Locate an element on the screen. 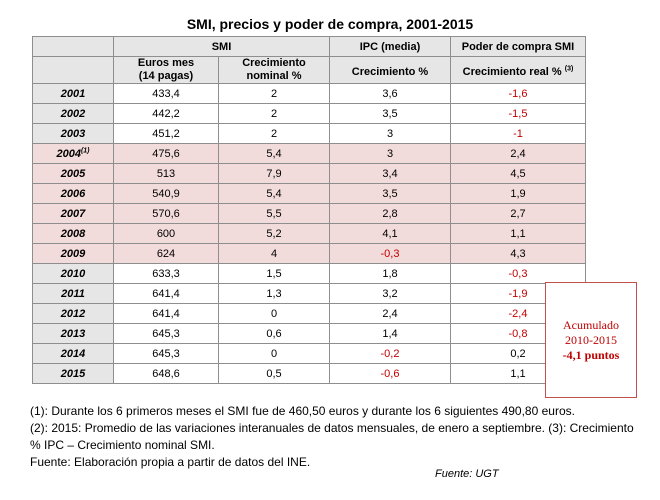  year-cell: 2004(1) is located at coordinates (73, 153).